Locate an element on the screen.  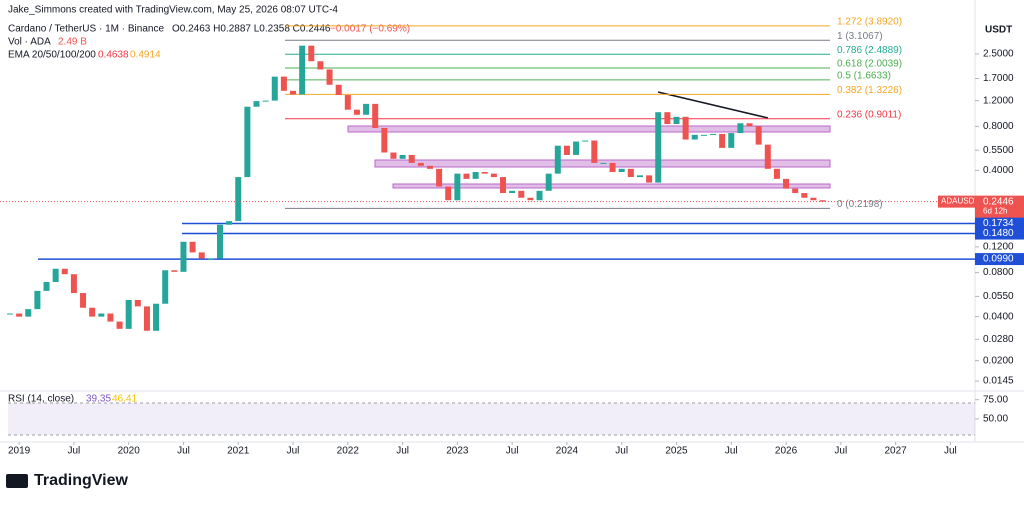
x-tick-label: 2026 is located at coordinates (786, 451).